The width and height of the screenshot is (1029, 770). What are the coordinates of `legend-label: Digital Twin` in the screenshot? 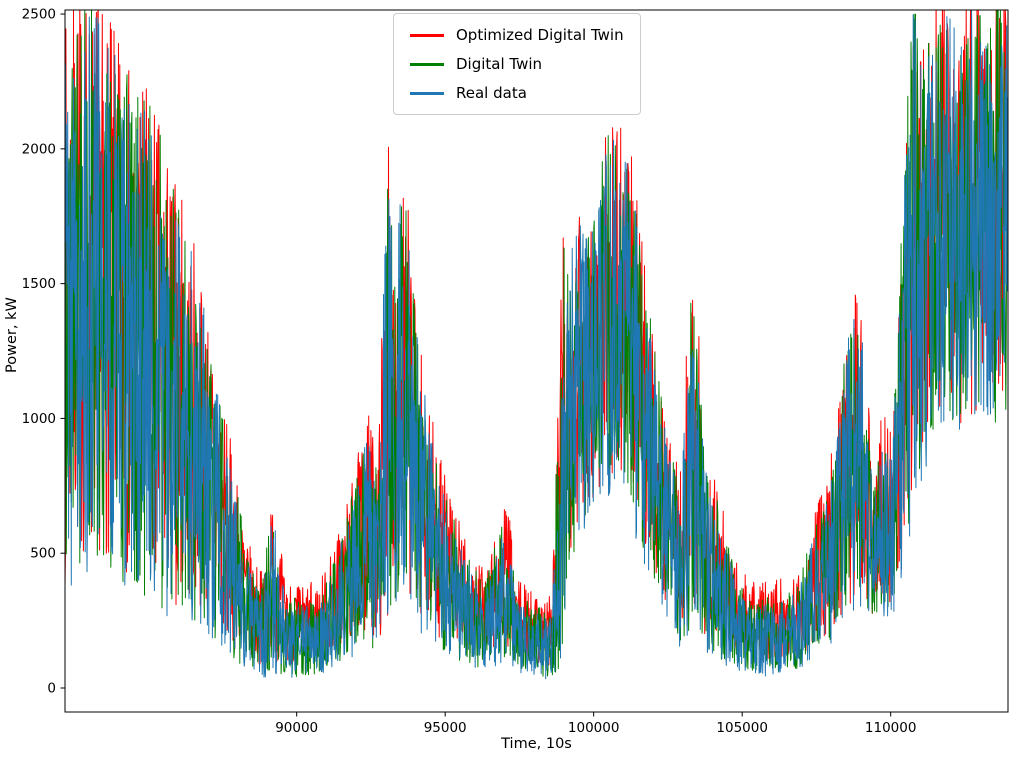 It's located at (499, 64).